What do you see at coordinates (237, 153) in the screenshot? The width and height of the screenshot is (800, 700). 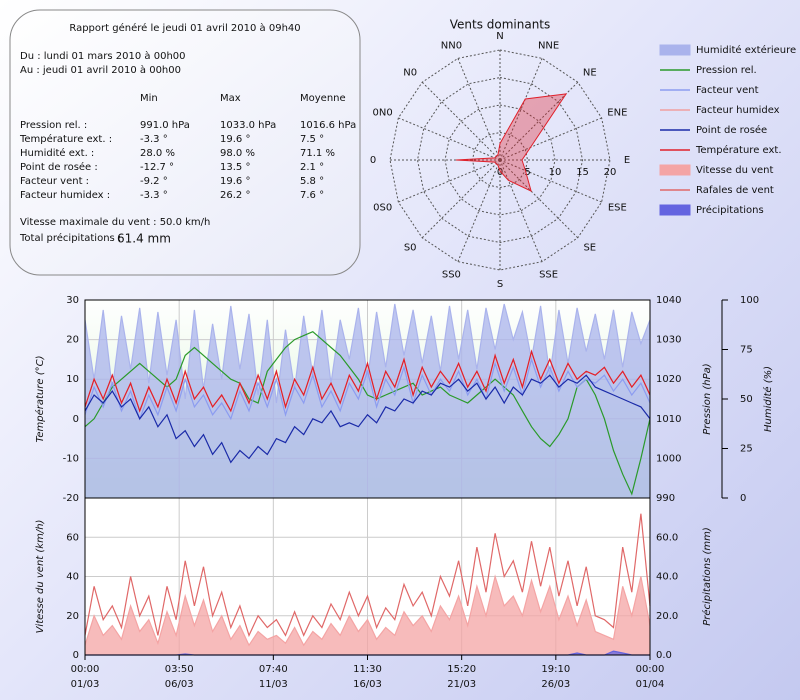 I see `table-cell: 98.0 %` at bounding box center [237, 153].